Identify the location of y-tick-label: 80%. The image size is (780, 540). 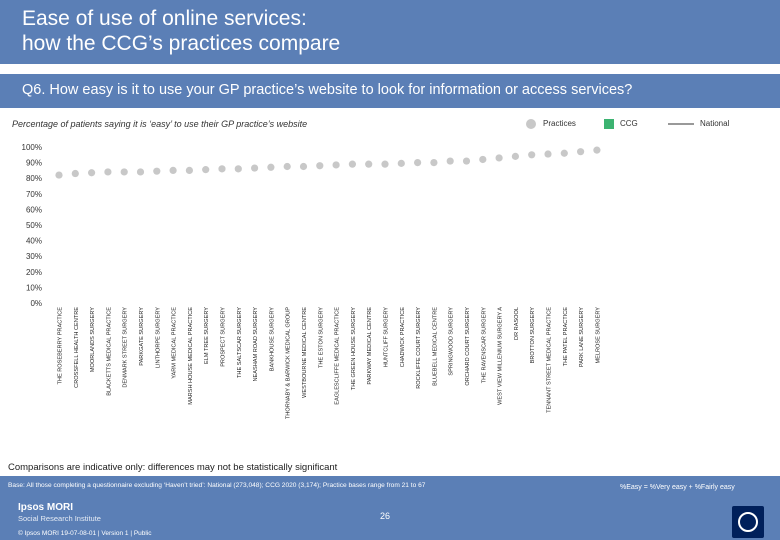
(34, 178).